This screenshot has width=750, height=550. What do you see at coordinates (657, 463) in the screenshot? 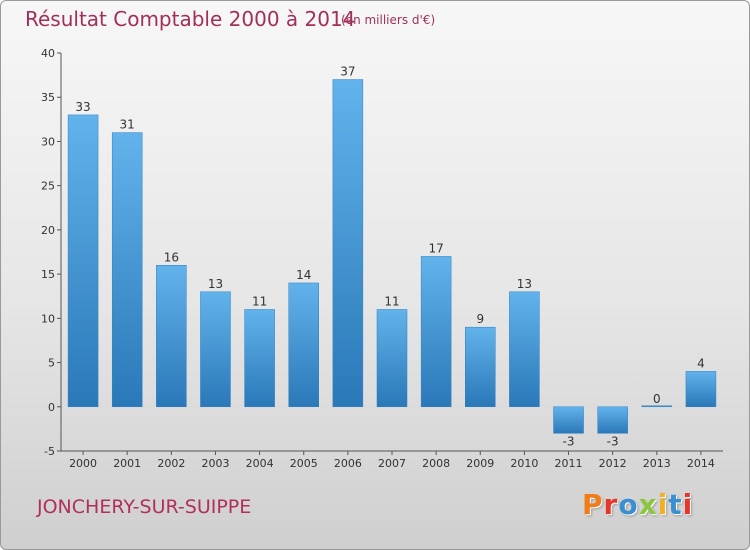
I see `x-tick-label: 2013` at bounding box center [657, 463].